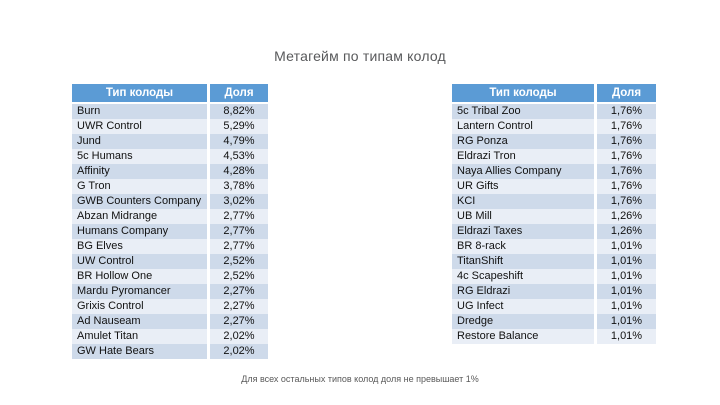  What do you see at coordinates (237, 186) in the screenshot?
I see `share-value-cell: 3,78%` at bounding box center [237, 186].